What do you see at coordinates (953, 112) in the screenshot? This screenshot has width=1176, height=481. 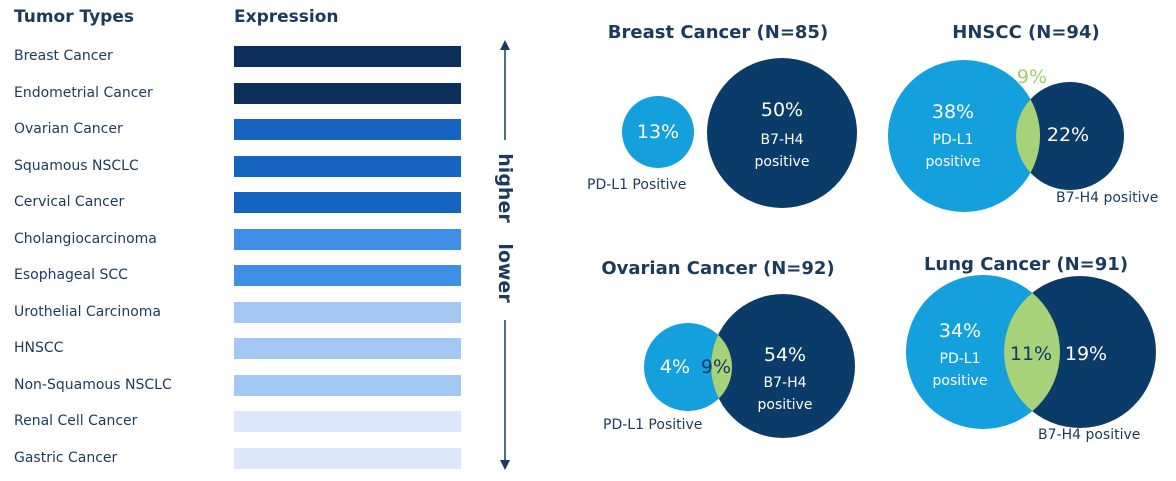 I see `hnscc-pdl1-pct: 38%` at bounding box center [953, 112].